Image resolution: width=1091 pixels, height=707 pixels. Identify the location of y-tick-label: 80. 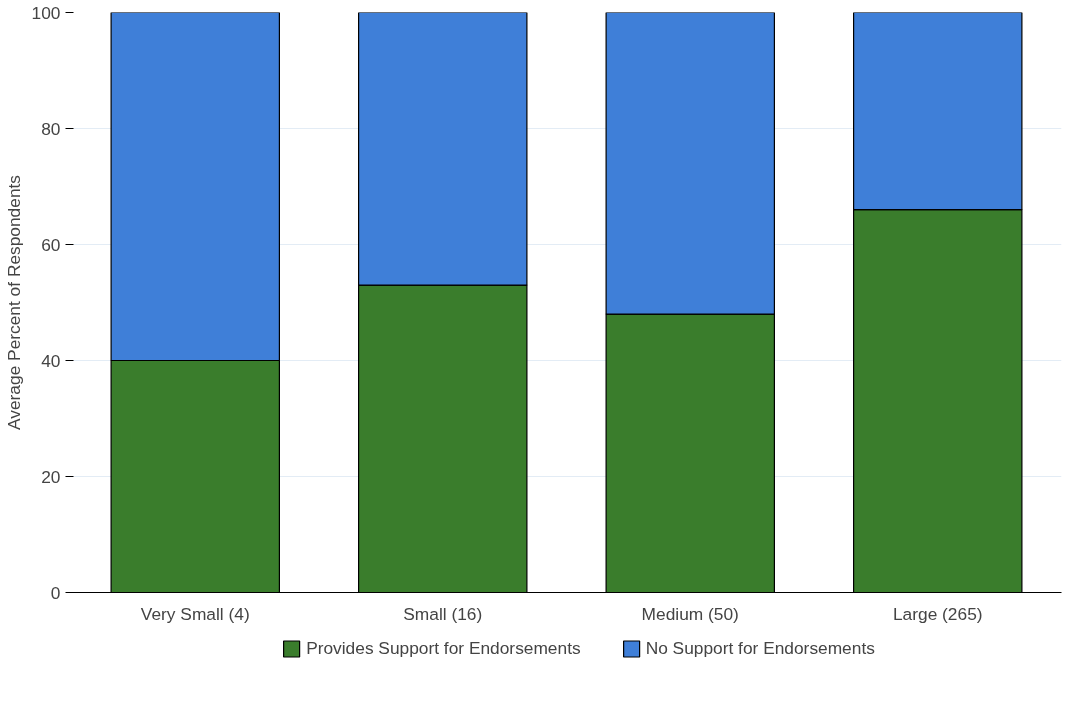
(51, 128).